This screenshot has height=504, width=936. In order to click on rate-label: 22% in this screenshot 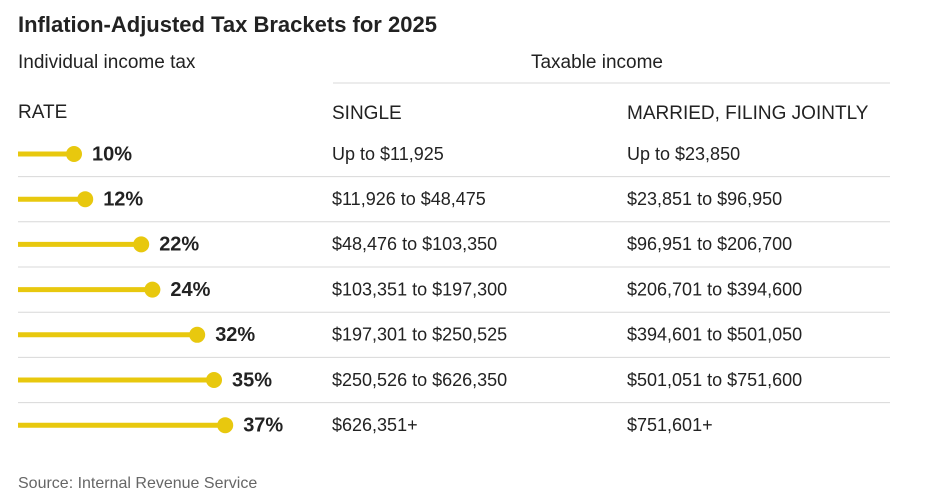, I will do `click(179, 245)`.